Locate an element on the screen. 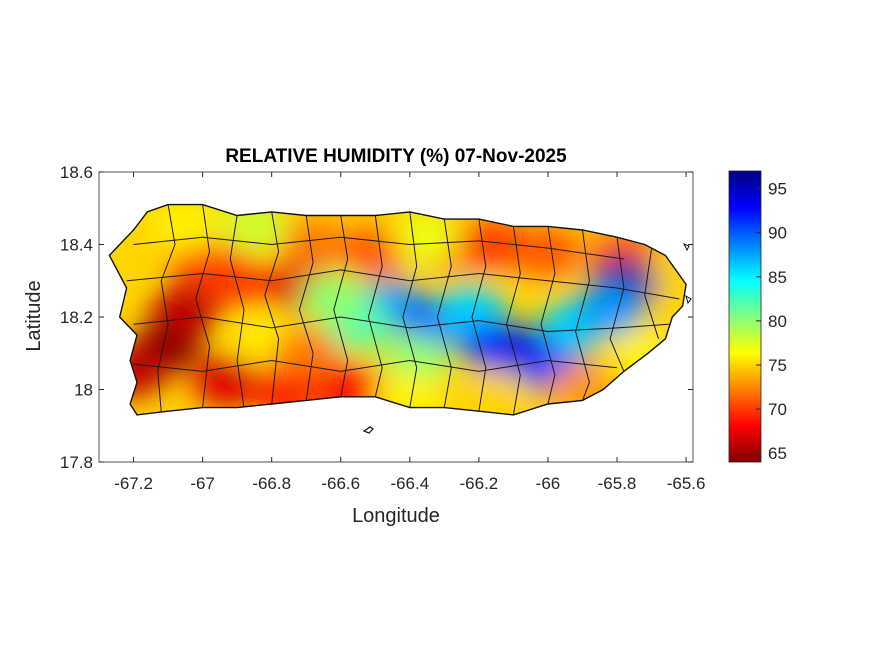 The image size is (875, 656). colorbar is located at coordinates (745, 316).